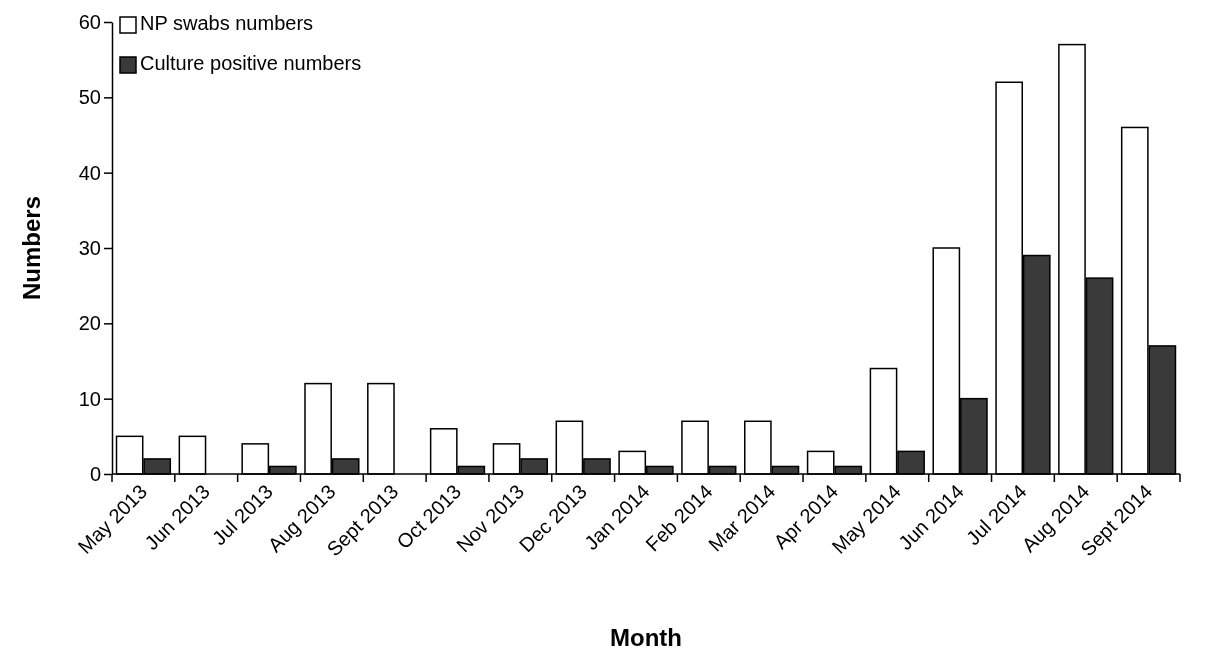  I want to click on legend-label: Culture positive numbers, so click(251, 63).